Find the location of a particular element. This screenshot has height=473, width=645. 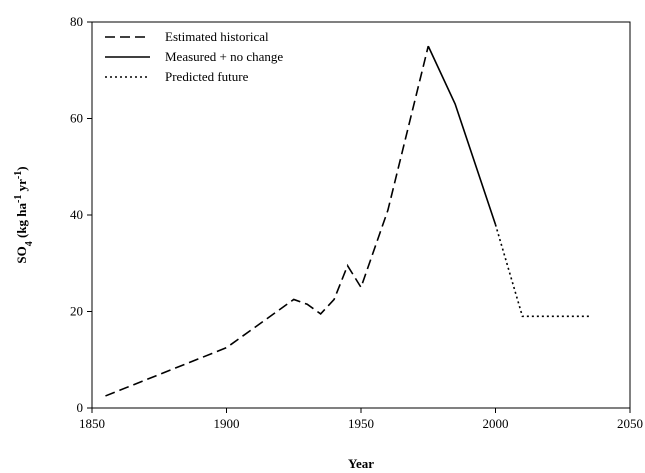

x-tick-label: 2050 is located at coordinates (630, 423).